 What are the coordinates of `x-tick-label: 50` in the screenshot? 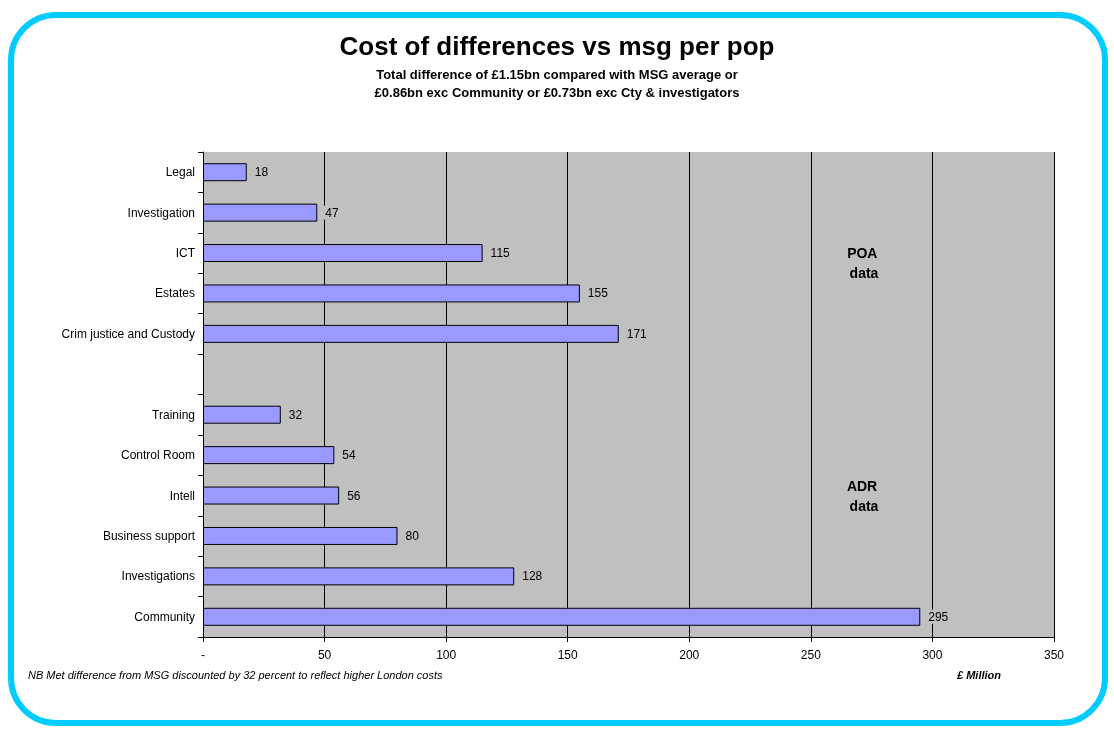 It's located at (324, 655).